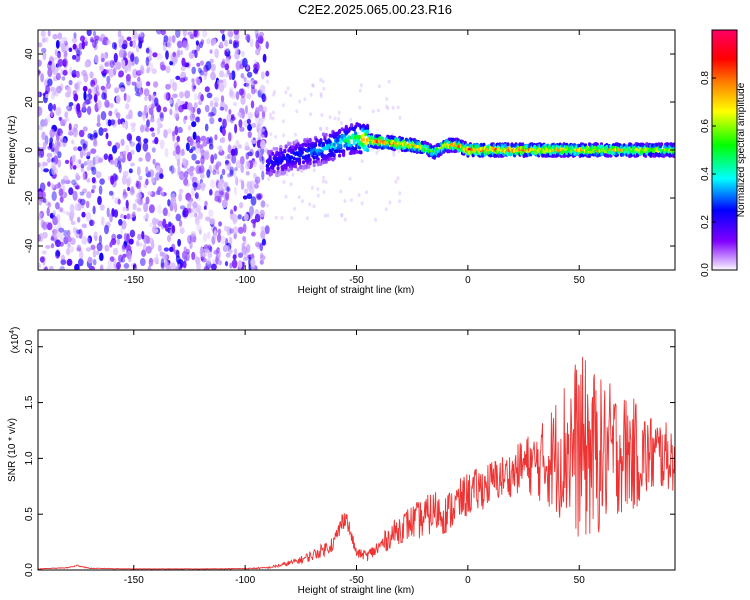  I want to click on x-tick-label: -100, so click(245, 280).